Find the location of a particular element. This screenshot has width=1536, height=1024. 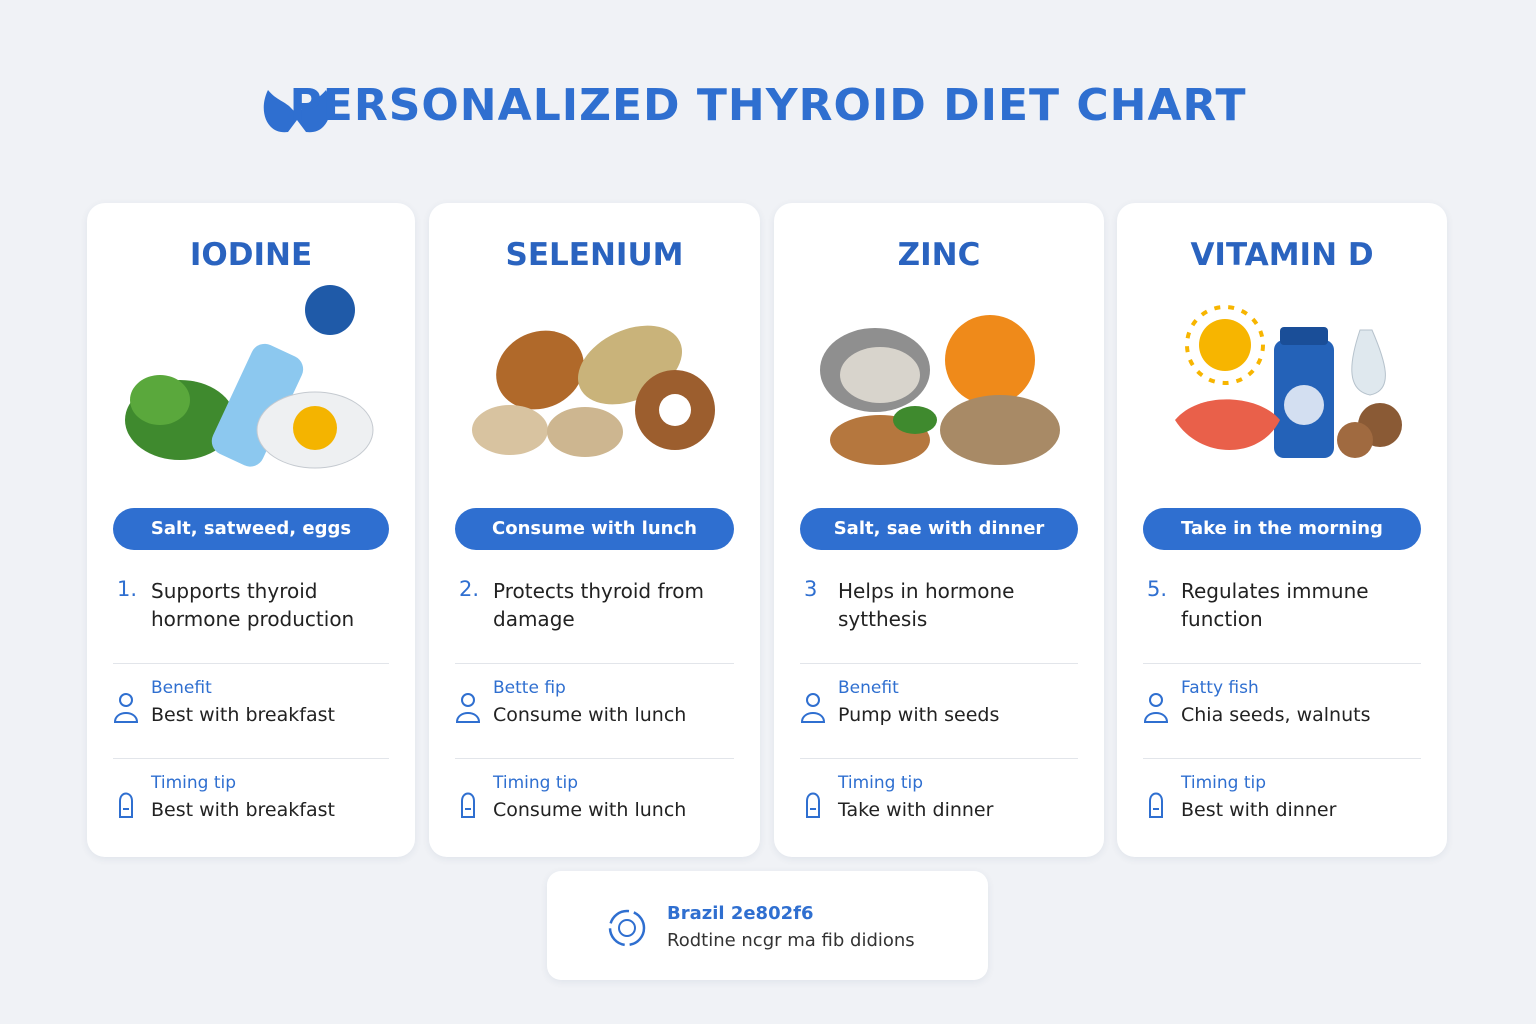

description: Supports thyroid hormone production is located at coordinates (253, 605).